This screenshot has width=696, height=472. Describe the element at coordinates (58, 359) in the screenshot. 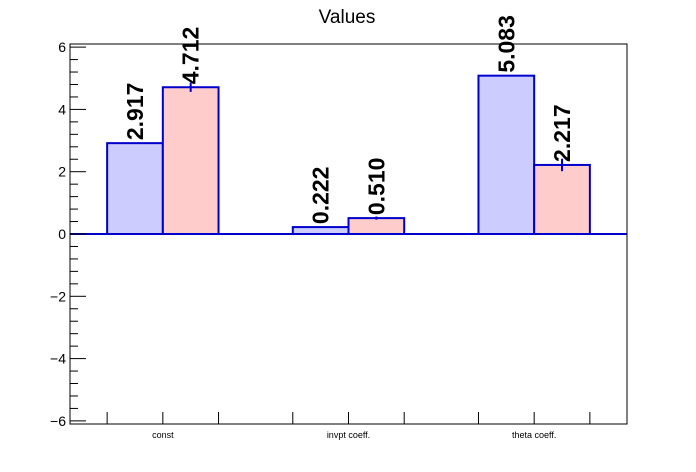

I see `y-tick-label-2: −4` at that location.